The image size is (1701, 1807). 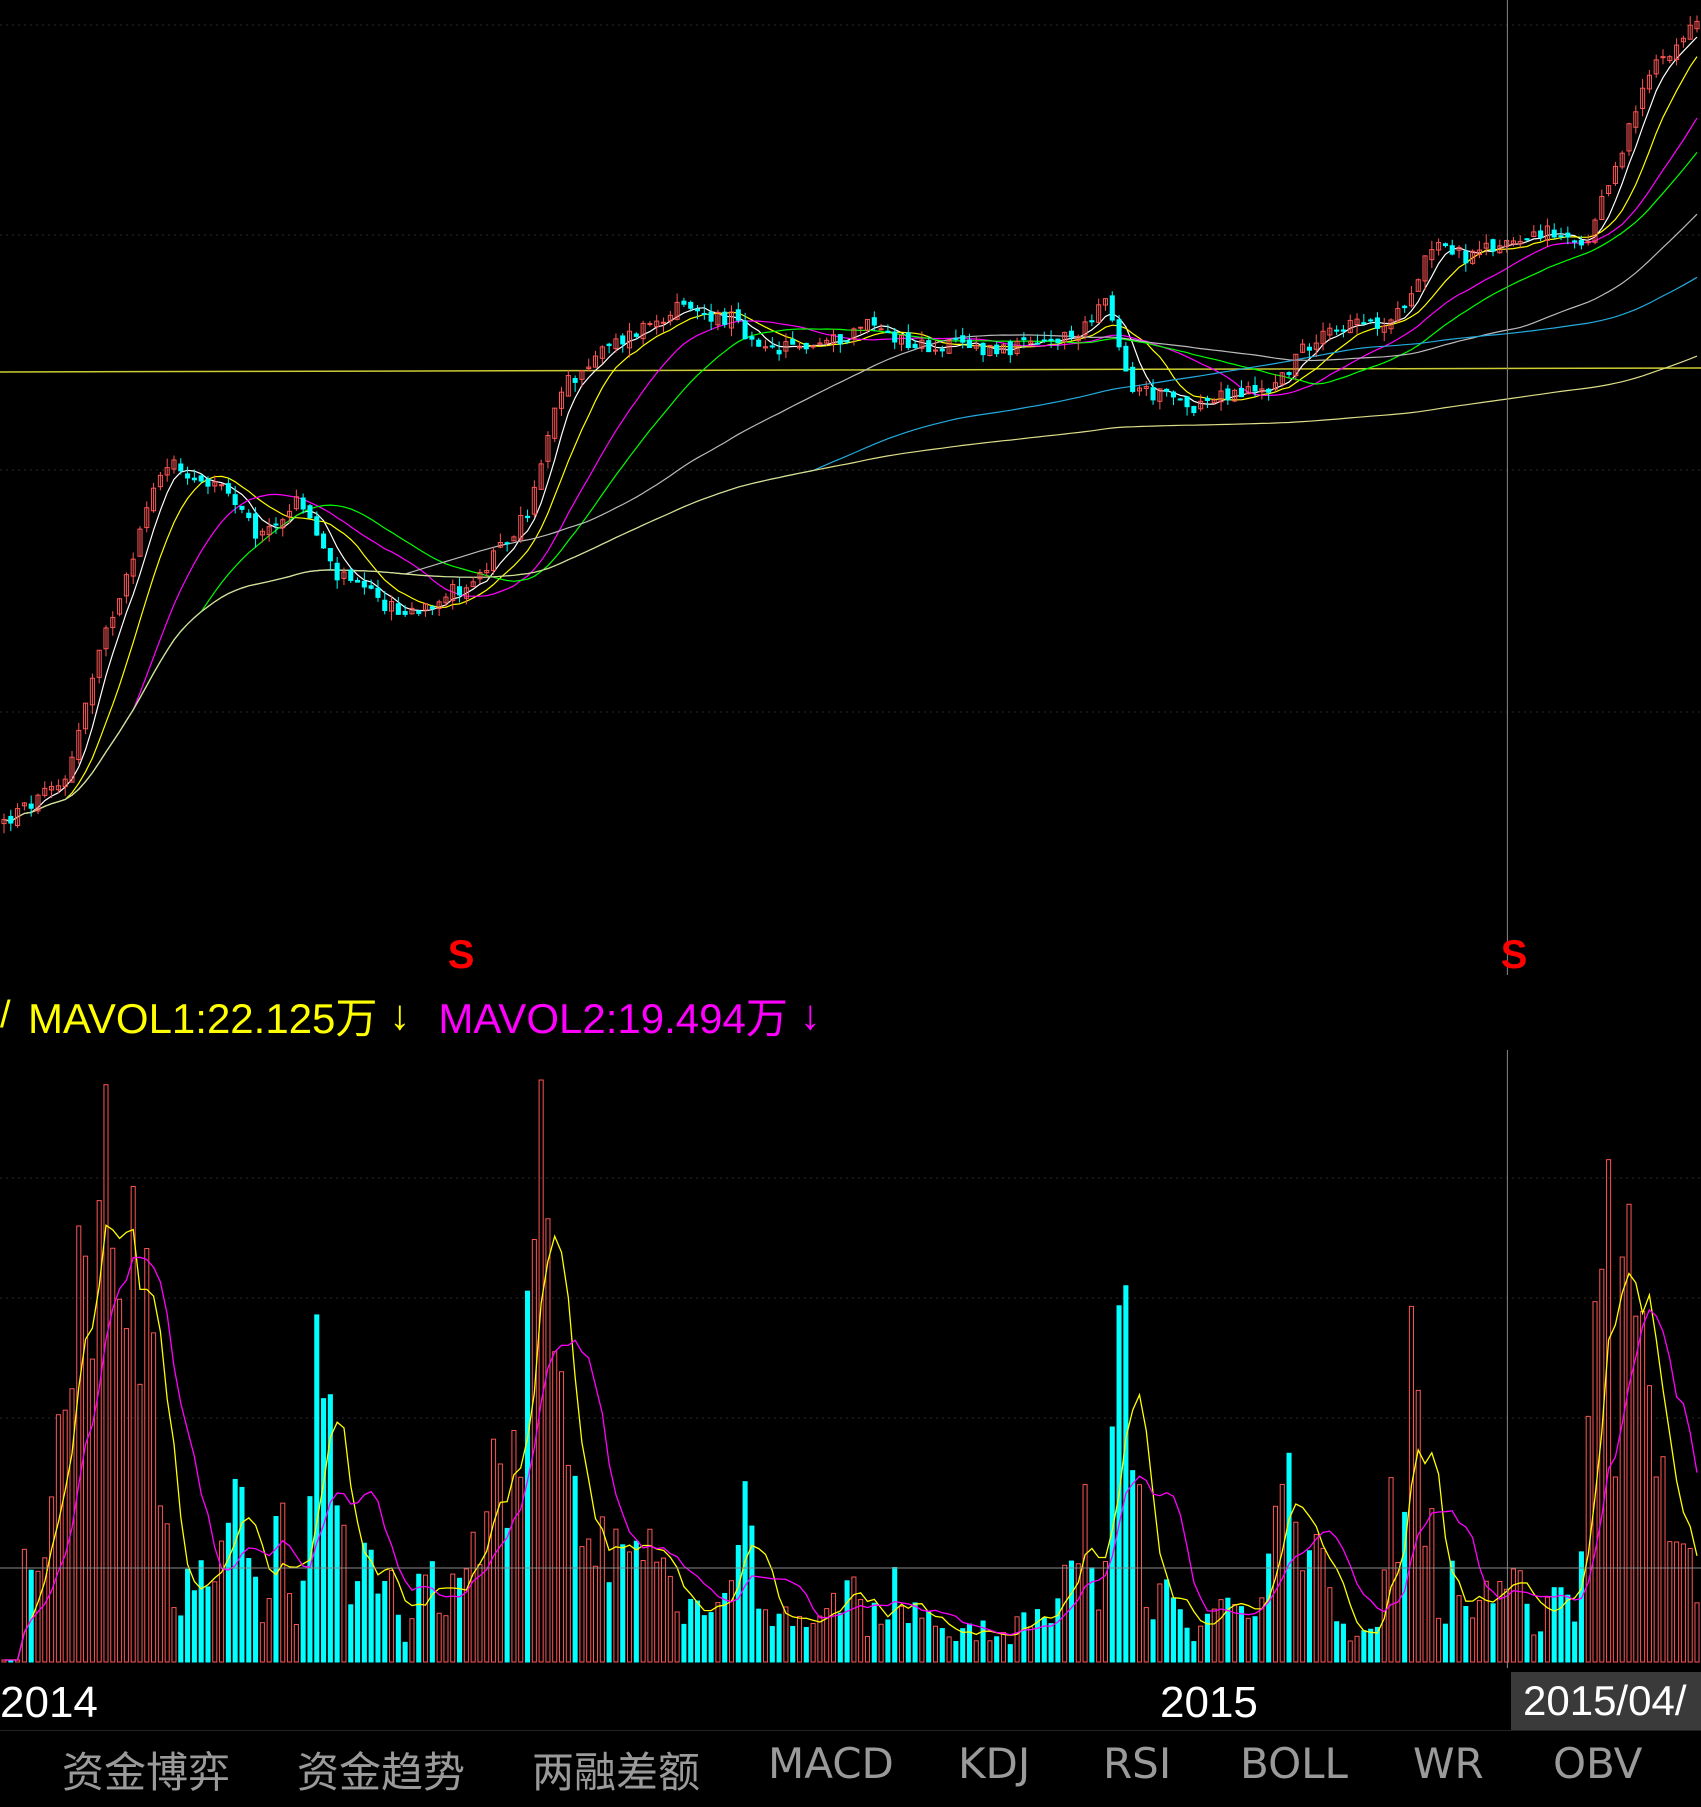 I want to click on tab-margin-balance: 两融差额, so click(x=616, y=1772).